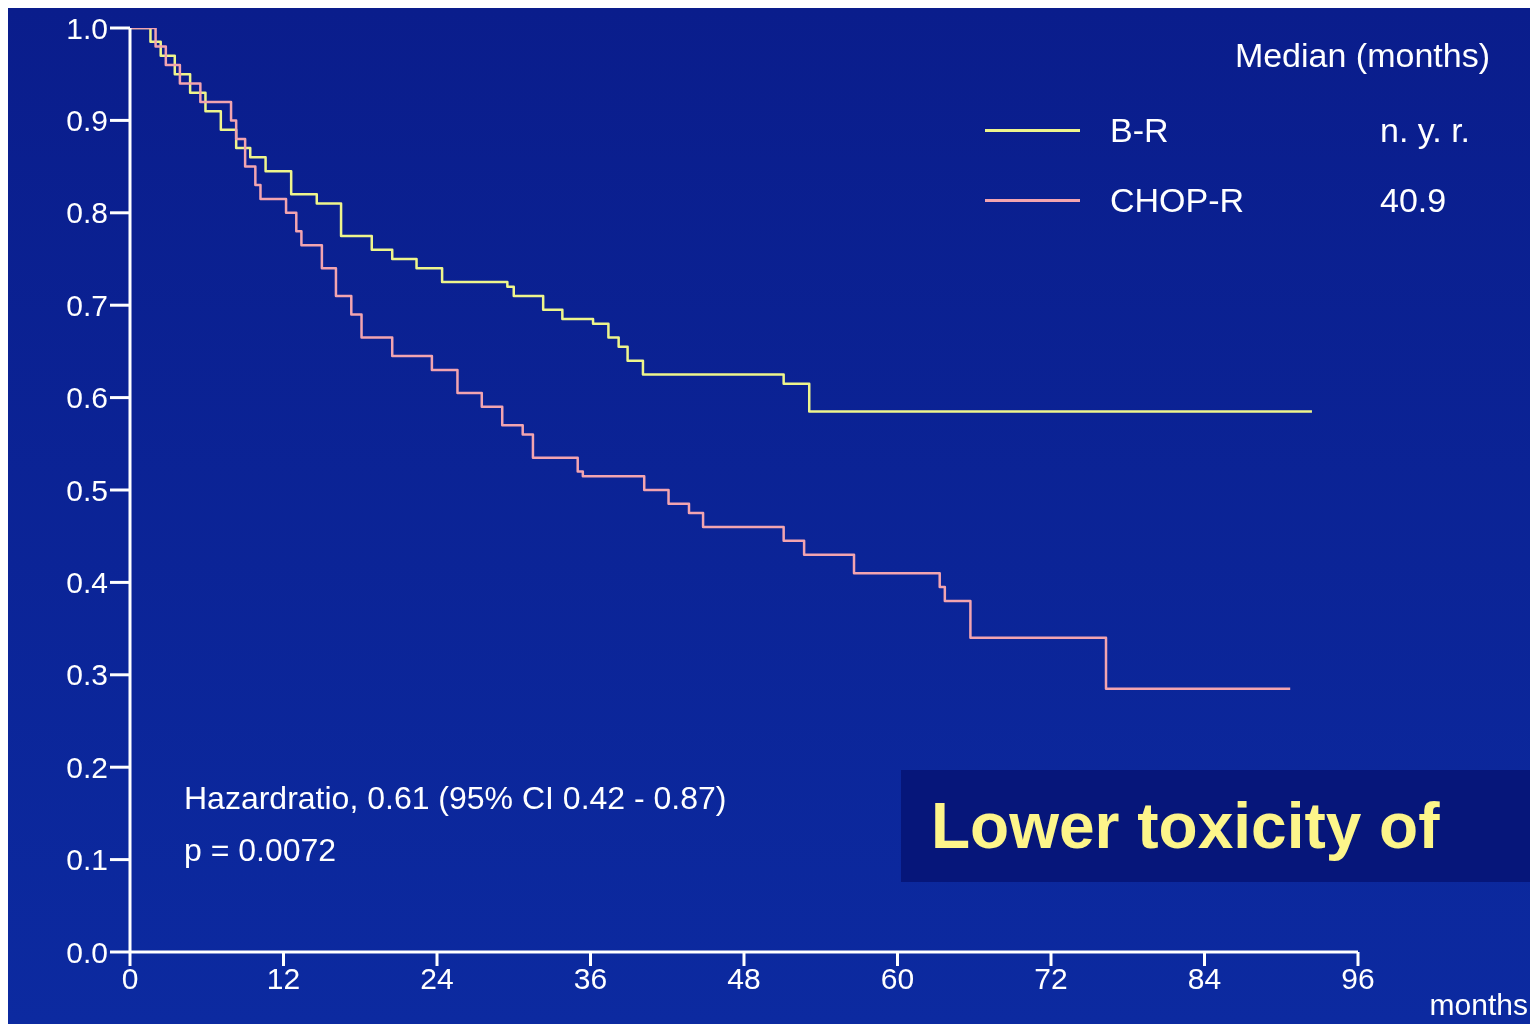 This screenshot has width=1538, height=1032. What do you see at coordinates (87, 305) in the screenshot?
I see `y-tick-label: 0.7` at bounding box center [87, 305].